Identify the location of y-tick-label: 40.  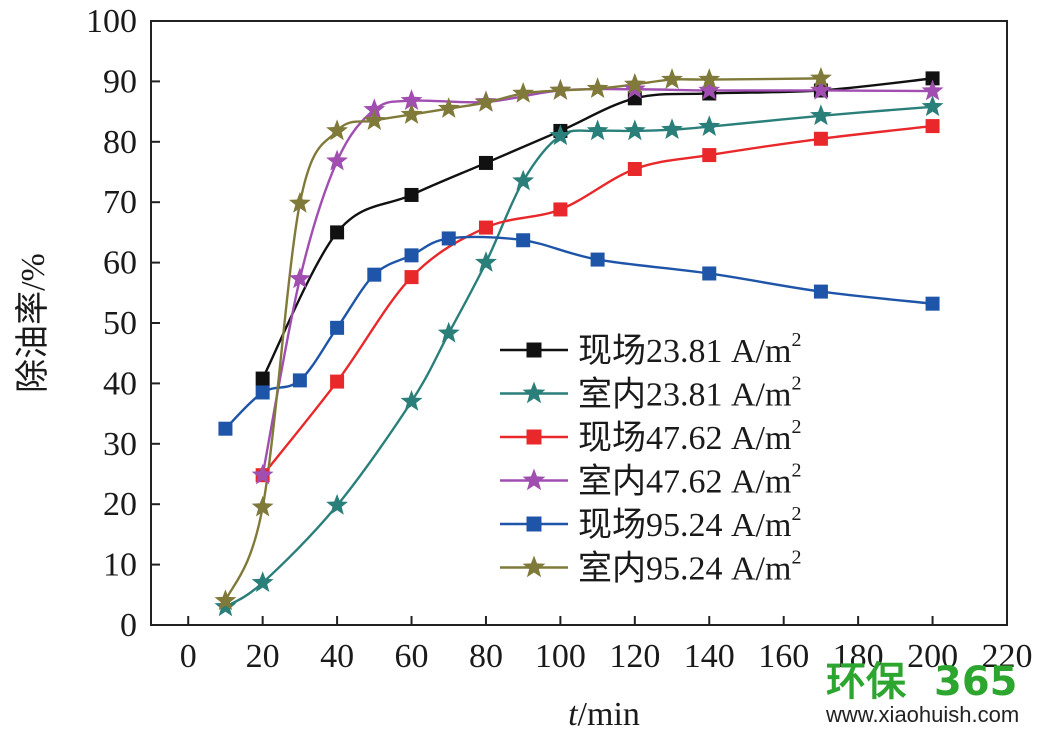
(120, 383).